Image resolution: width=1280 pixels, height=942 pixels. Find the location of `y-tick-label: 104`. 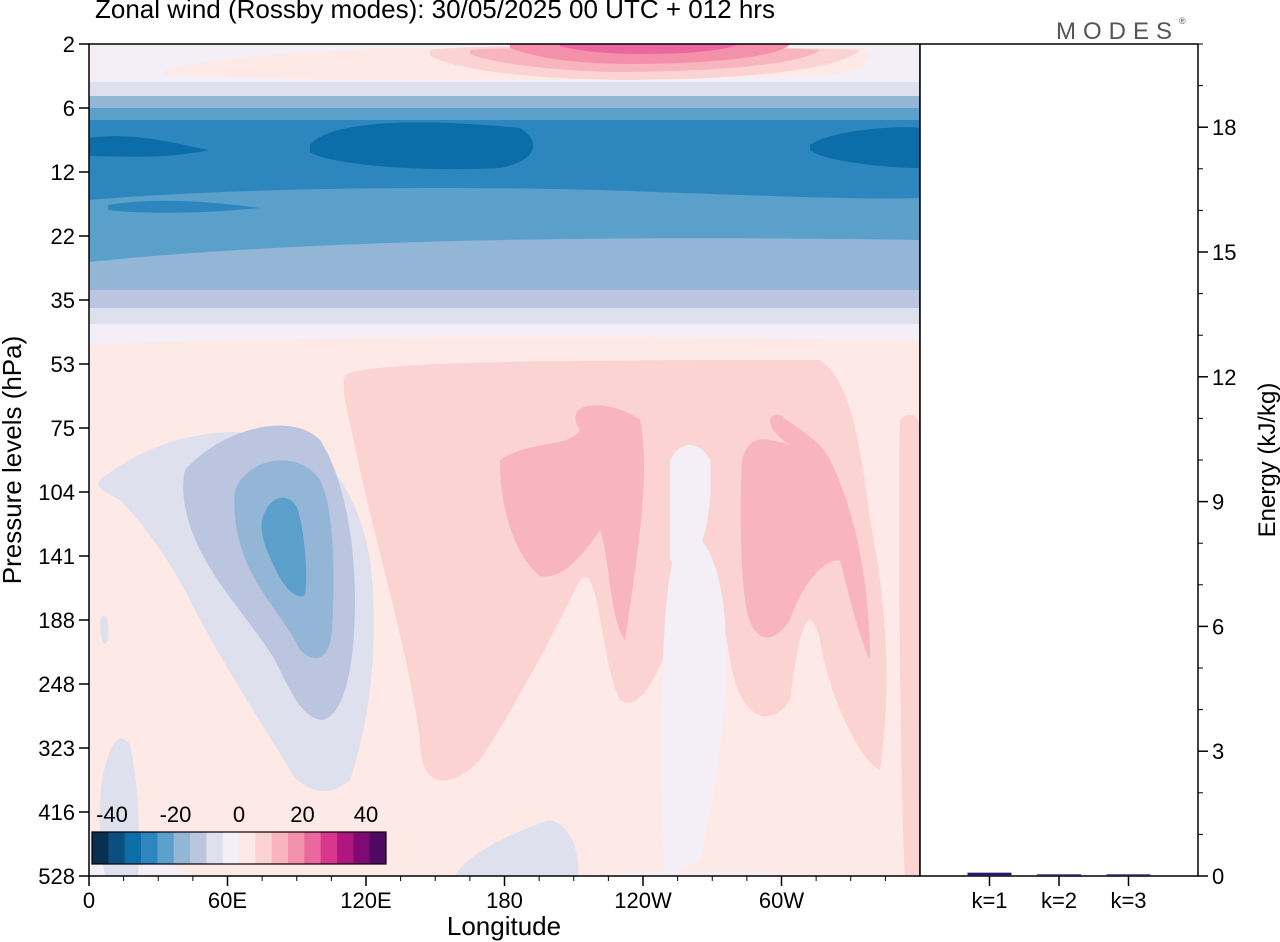

y-tick-label: 104 is located at coordinates (56, 492).